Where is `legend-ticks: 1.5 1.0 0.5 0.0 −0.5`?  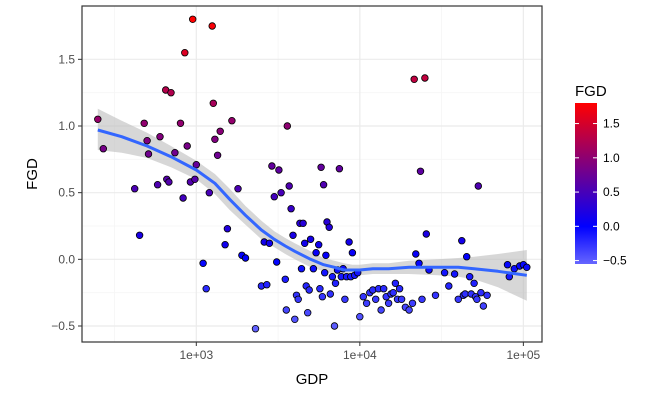 legend-ticks: 1.5 1.0 0.5 0.0 −0.5 is located at coordinates (601, 192).